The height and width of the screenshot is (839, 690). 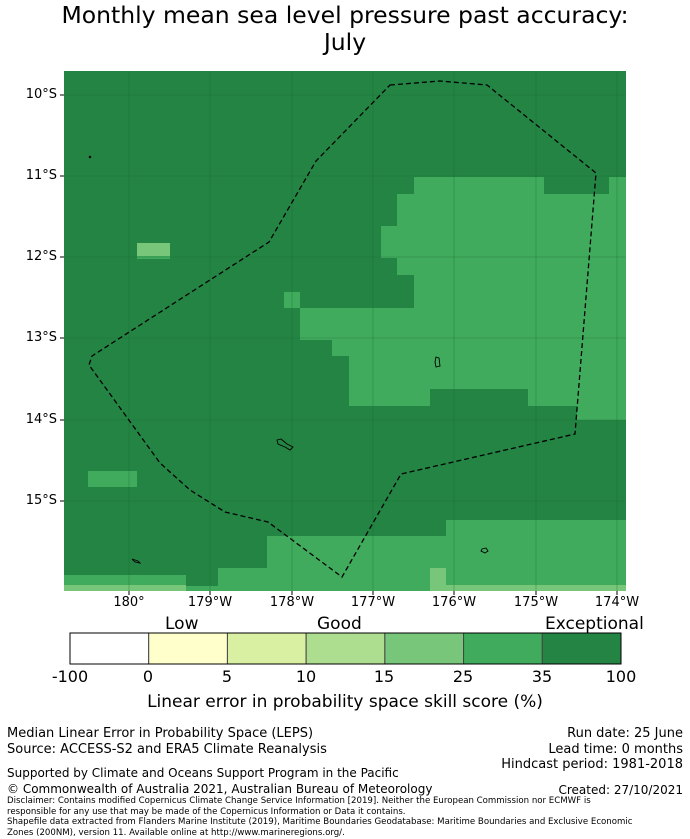 I want to click on island-dot, so click(x=90, y=157).